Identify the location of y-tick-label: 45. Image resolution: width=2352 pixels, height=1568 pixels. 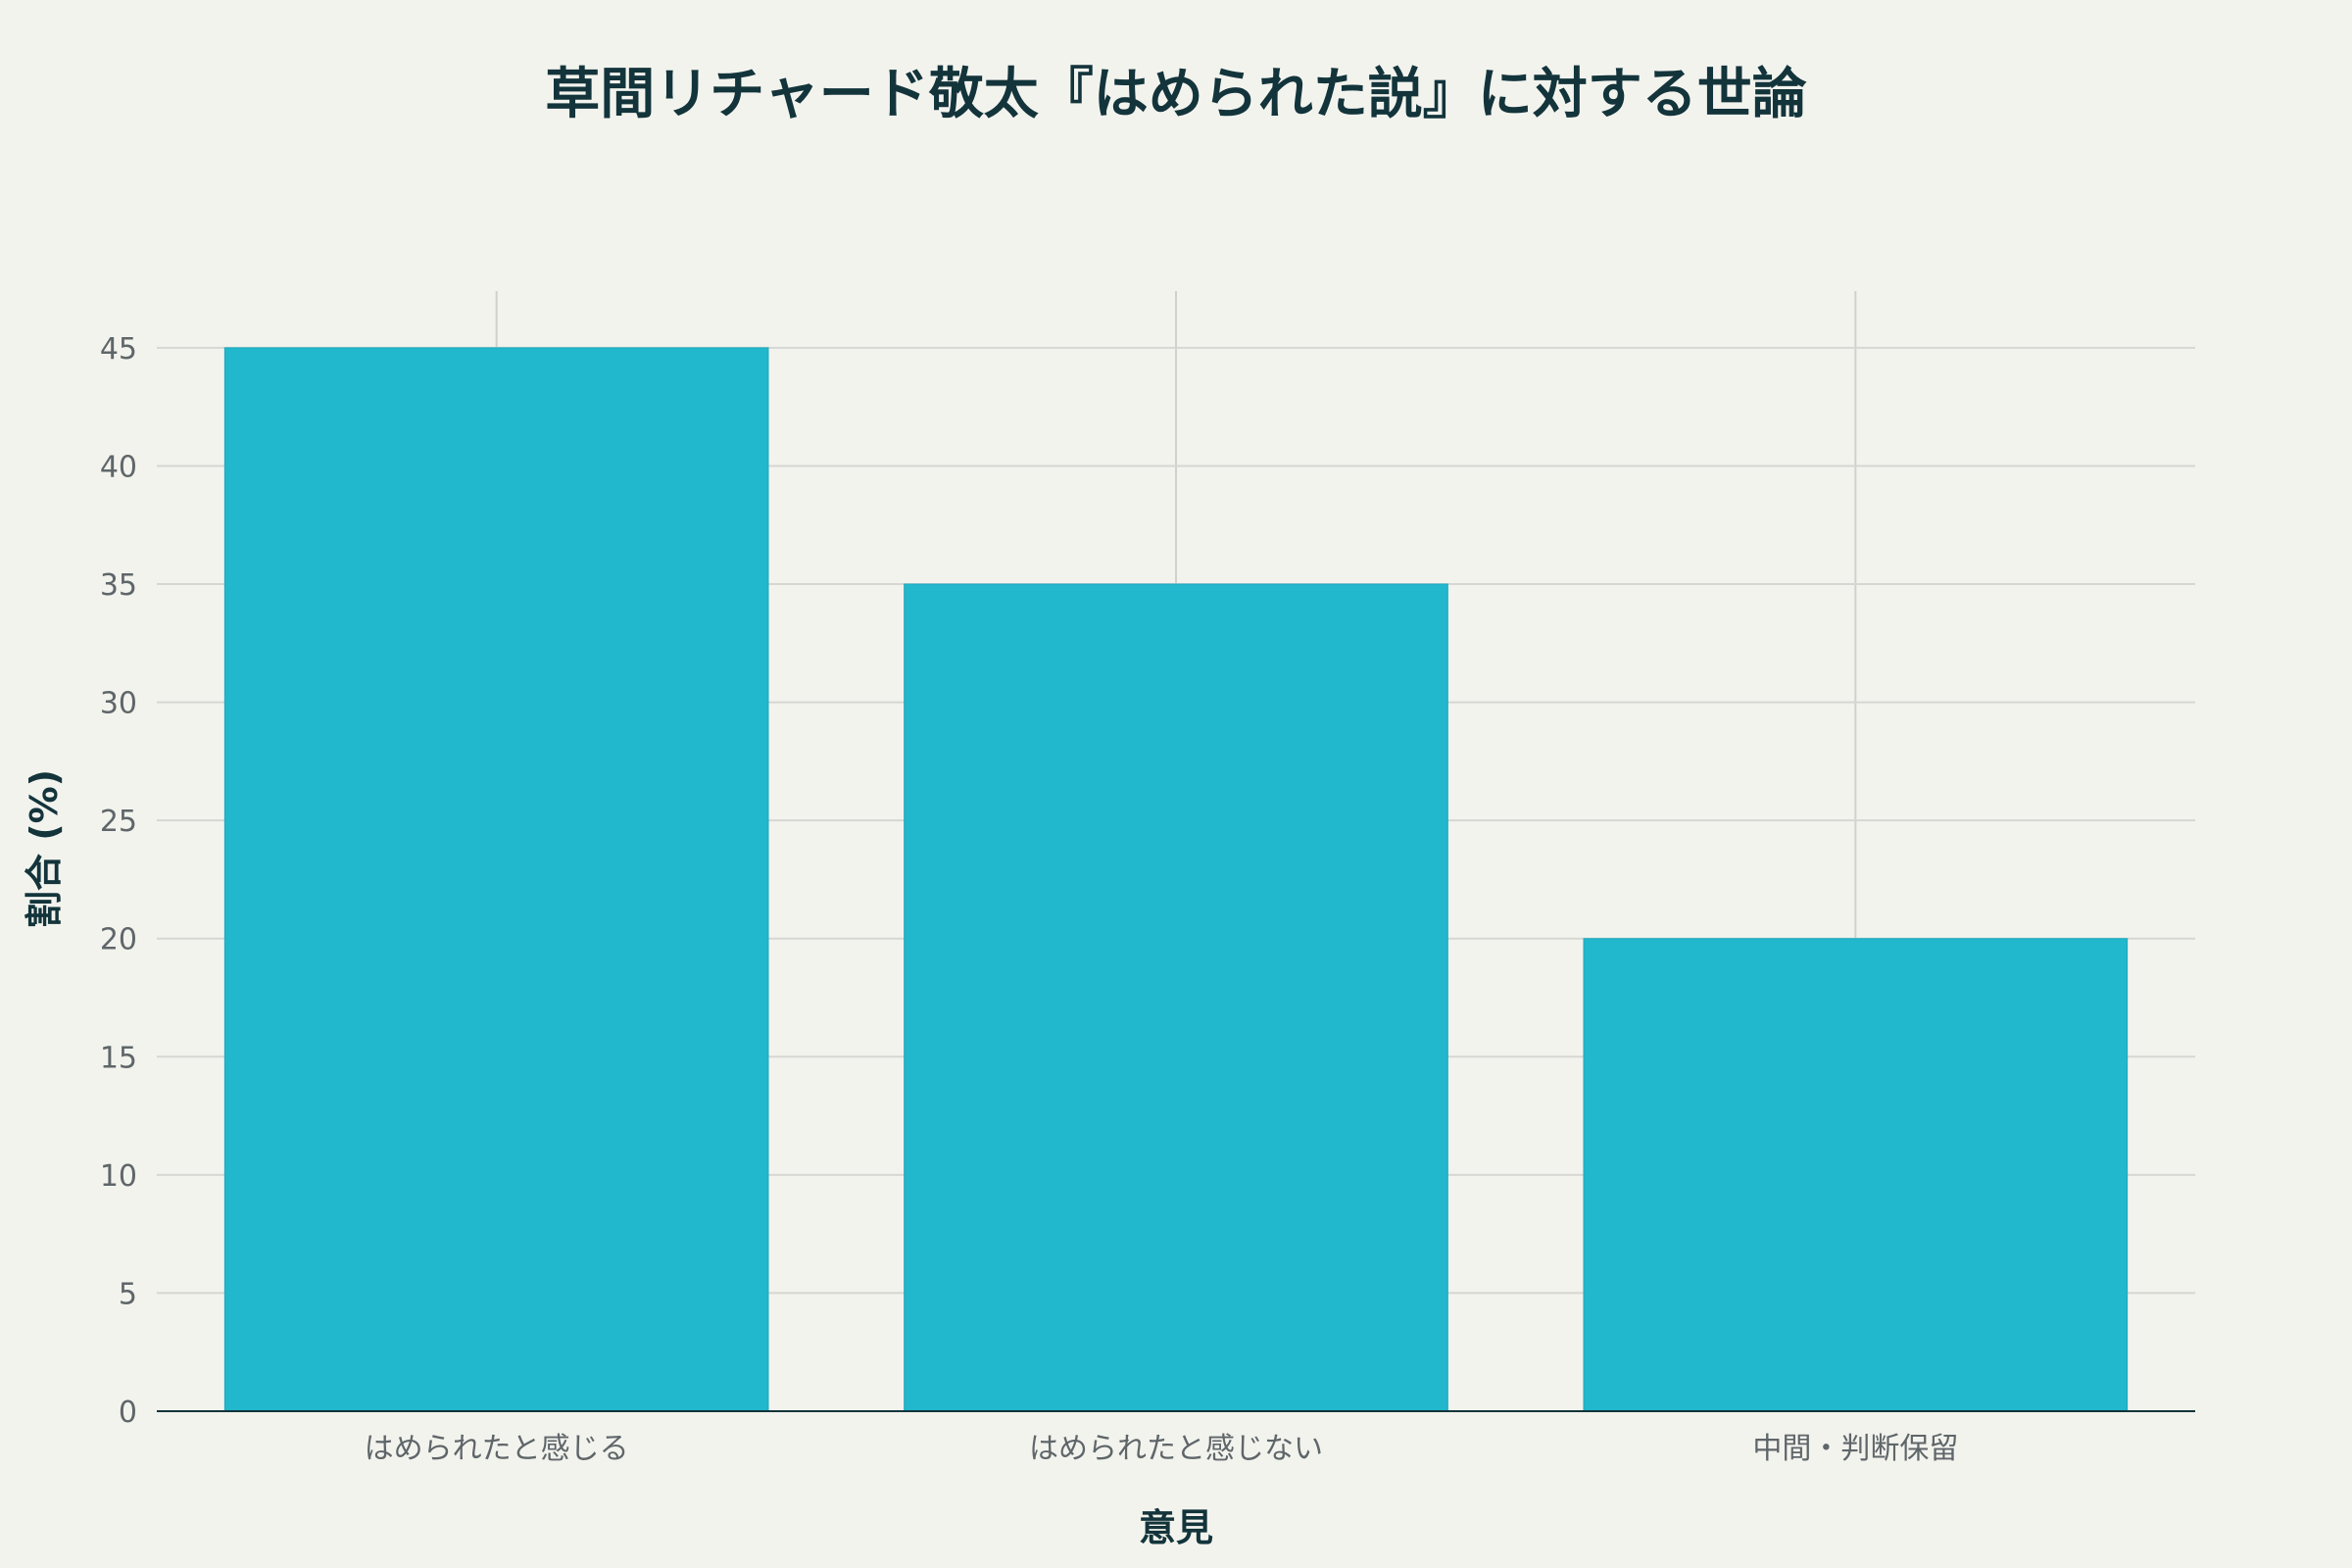
(118, 349).